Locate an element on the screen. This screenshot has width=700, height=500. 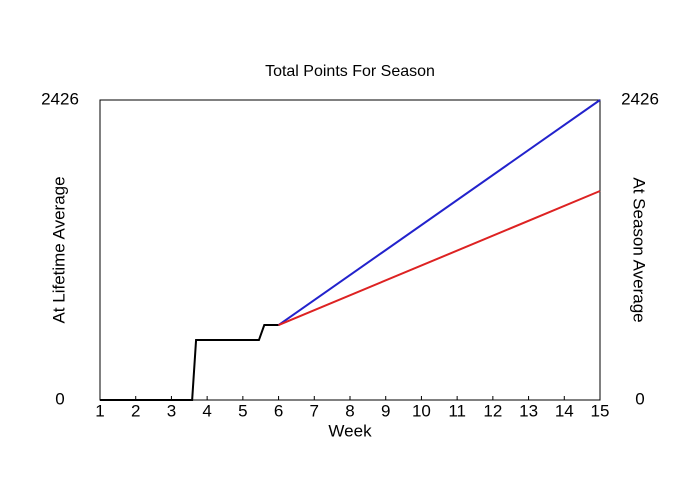
x-tick-label: 8 is located at coordinates (349, 410).